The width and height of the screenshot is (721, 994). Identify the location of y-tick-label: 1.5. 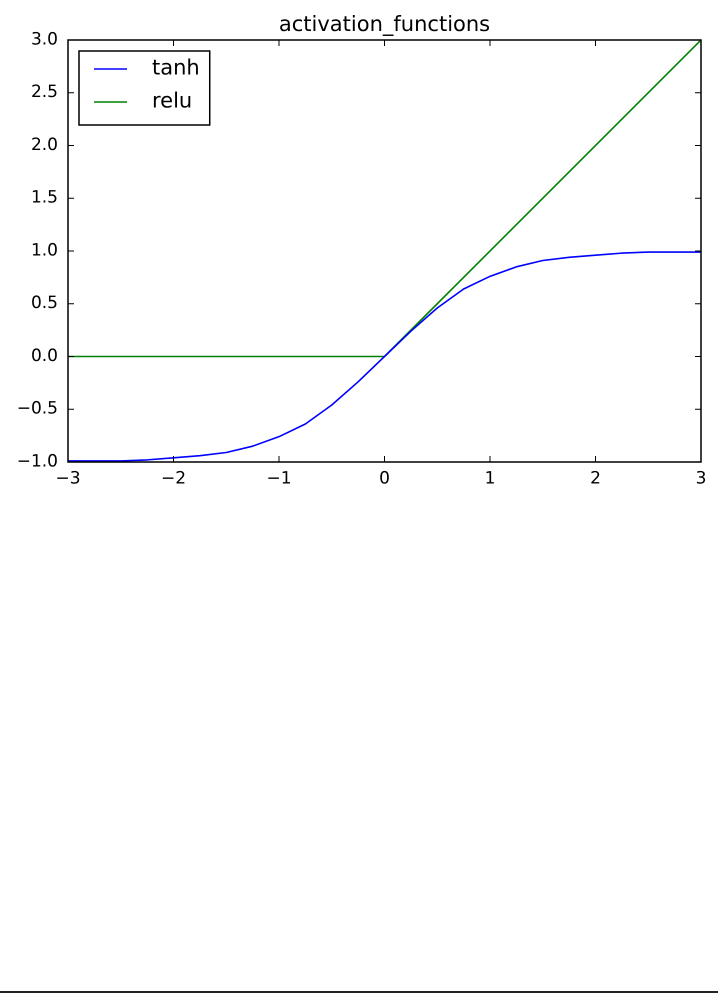
(44, 198).